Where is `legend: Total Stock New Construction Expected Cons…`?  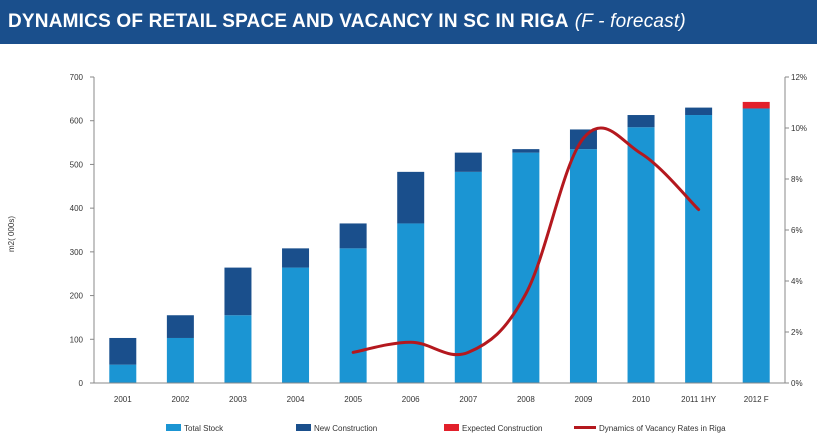
legend: Total Stock New Construction Expected Cons… is located at coordinates (446, 428).